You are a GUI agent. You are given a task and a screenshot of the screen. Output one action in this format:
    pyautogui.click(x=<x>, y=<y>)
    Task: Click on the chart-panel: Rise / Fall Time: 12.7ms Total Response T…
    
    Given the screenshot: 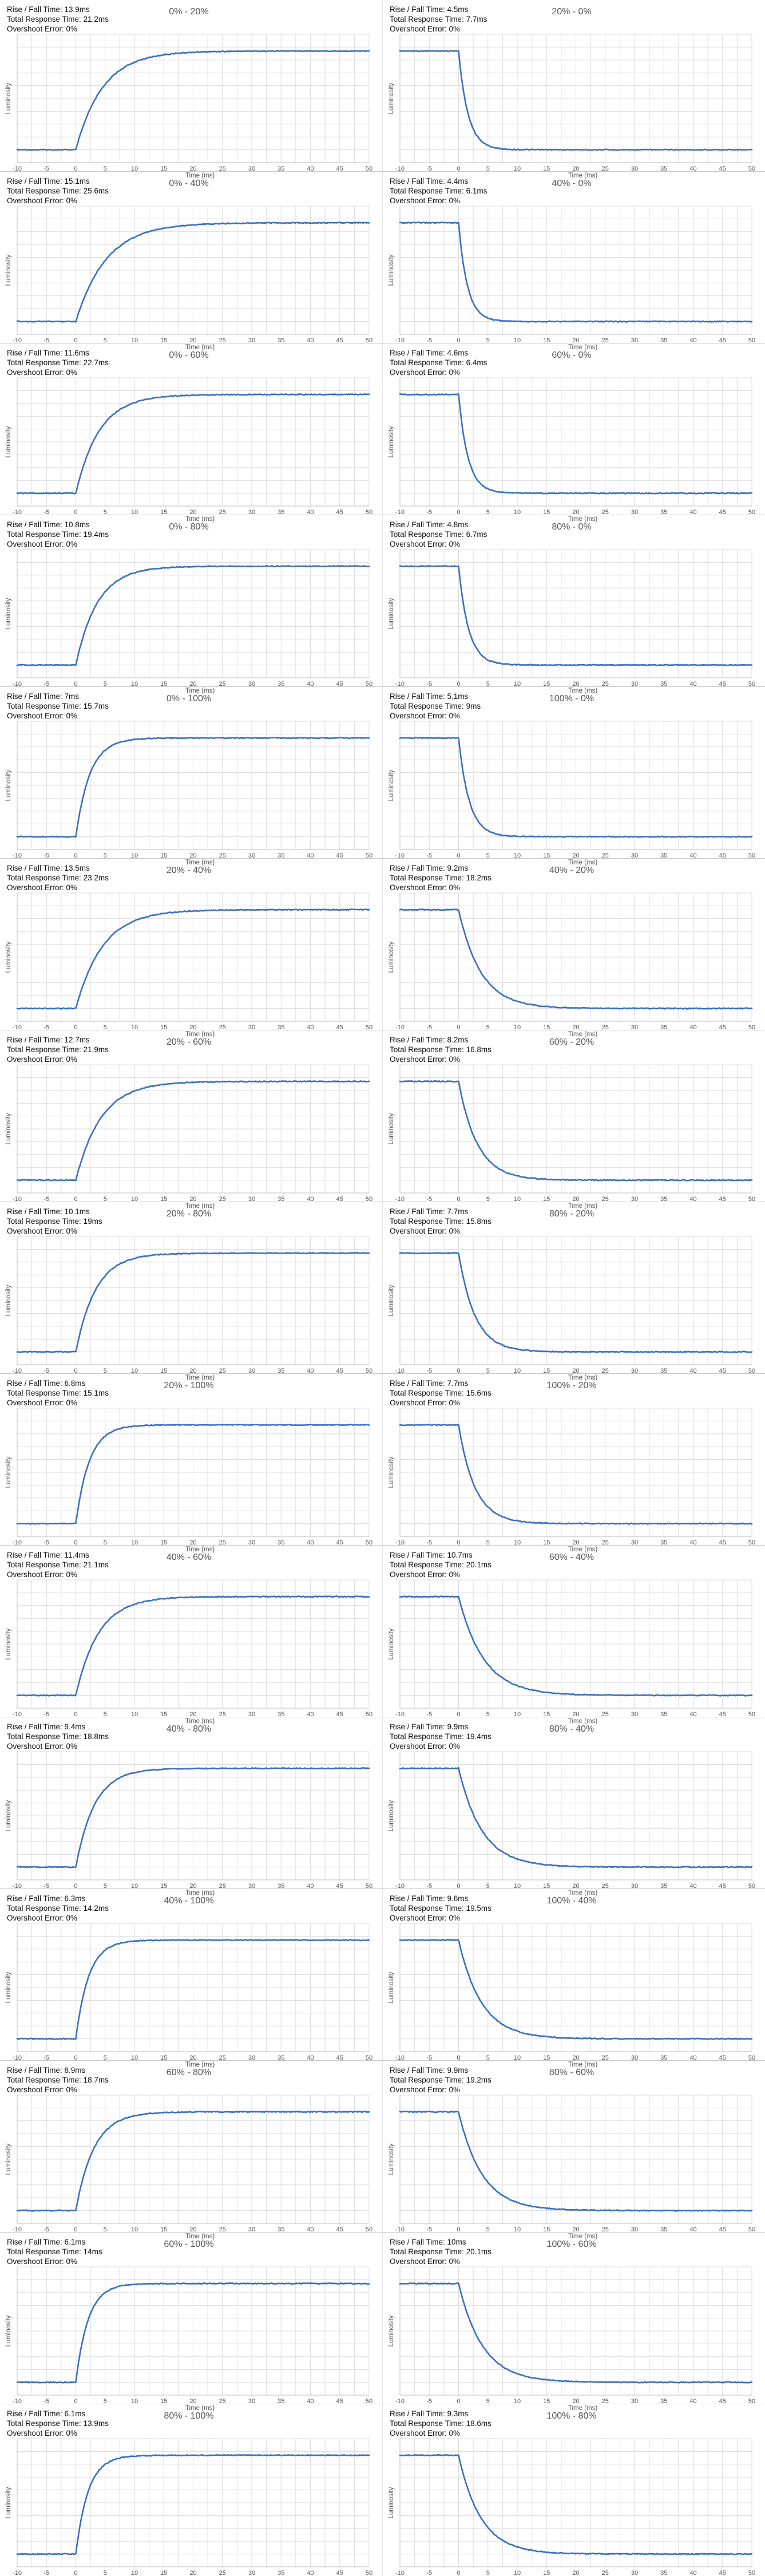 What is the action you would take?
    pyautogui.click(x=191, y=1120)
    